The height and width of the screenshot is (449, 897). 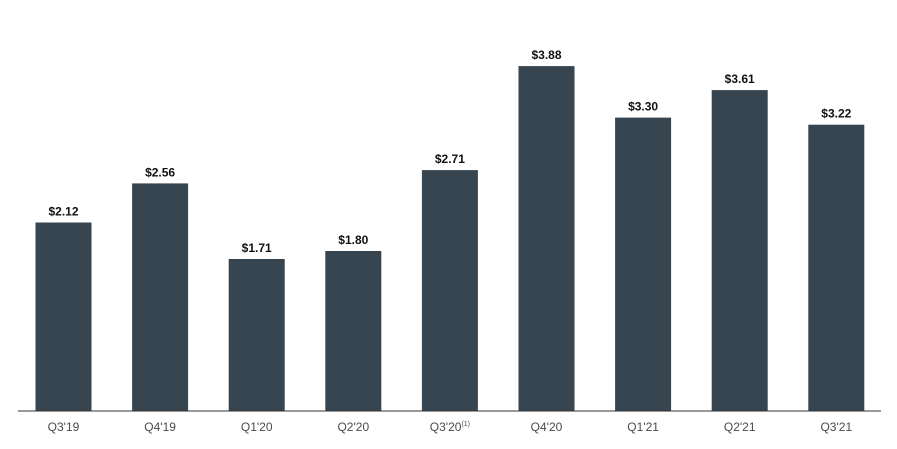 I want to click on value-label-Q2'21: $3.61, so click(x=740, y=79).